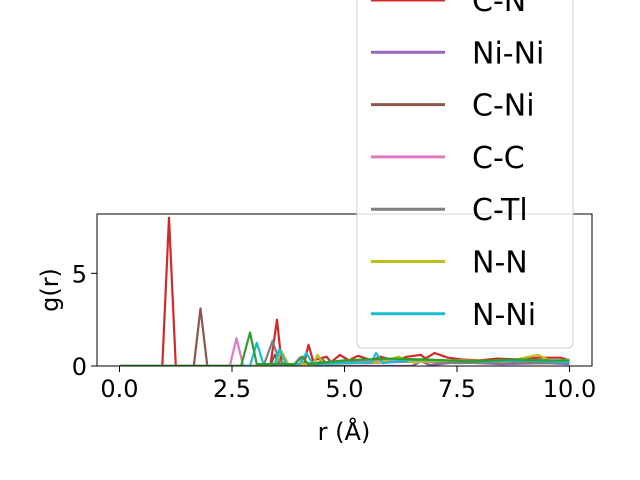  Describe the element at coordinates (344, 358) in the screenshot. I see `series-line-n-n` at that location.